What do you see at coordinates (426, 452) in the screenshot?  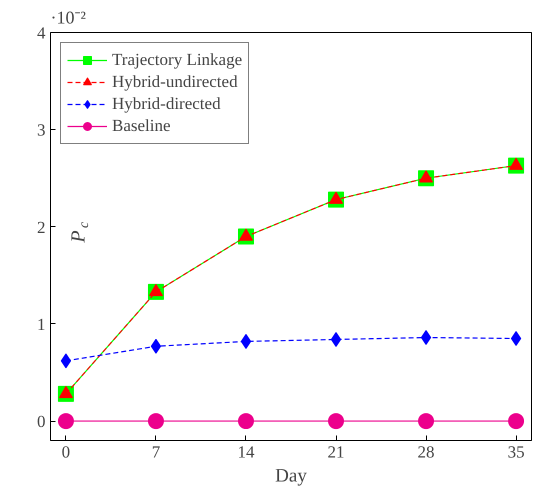 I see `x-tick-label: 28` at bounding box center [426, 452].